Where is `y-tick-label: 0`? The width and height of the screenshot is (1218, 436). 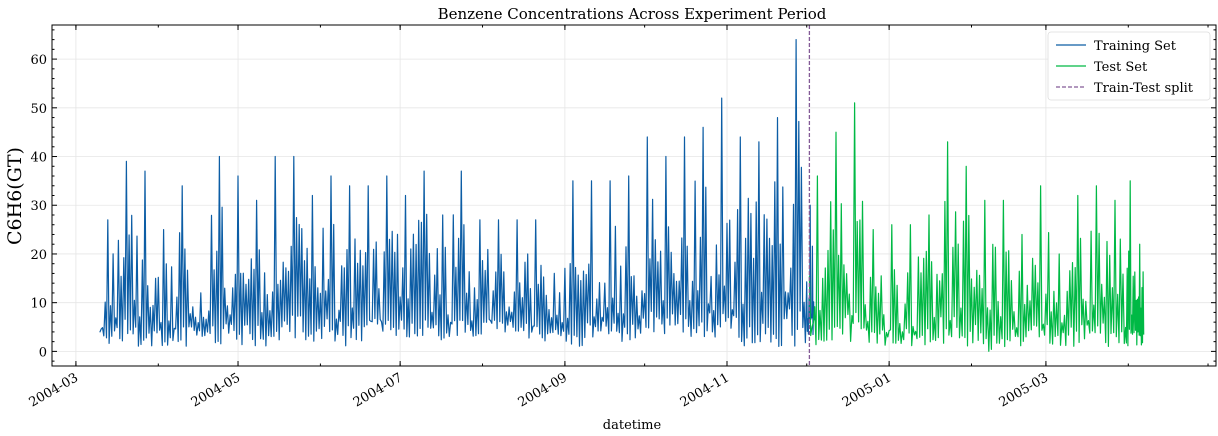
y-tick-label: 0 is located at coordinates (43, 352).